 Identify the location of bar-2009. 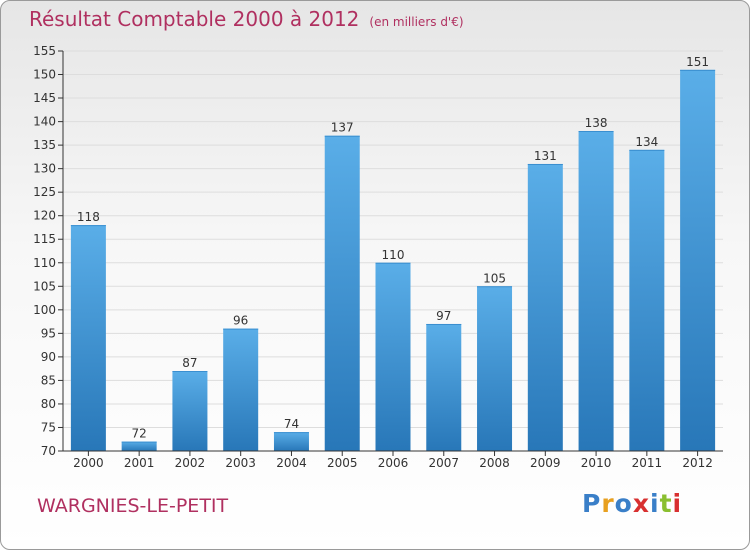
(545, 307).